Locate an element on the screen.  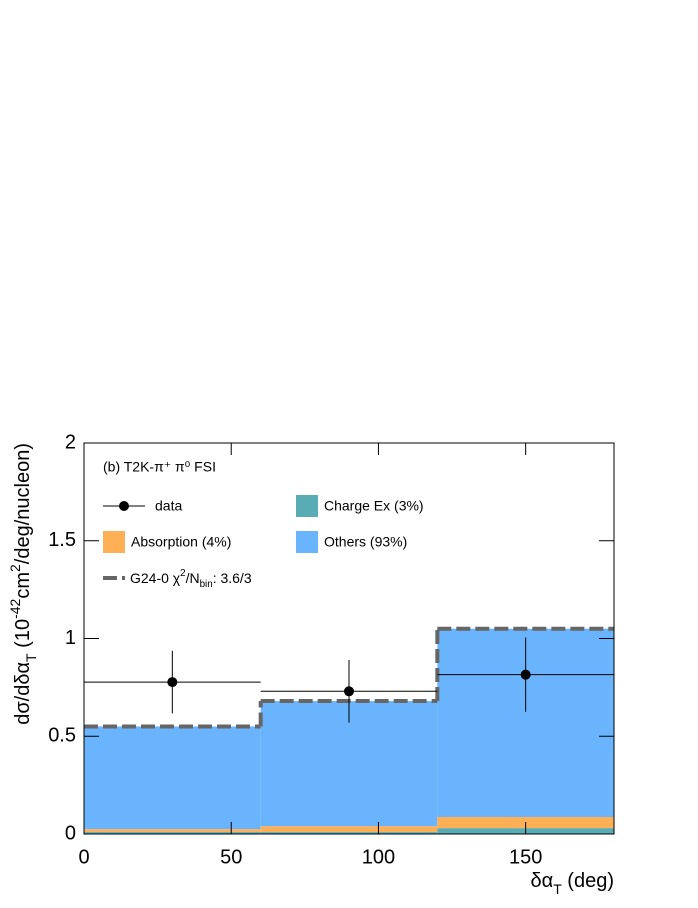
y-tick-label: 0 is located at coordinates (70, 833).